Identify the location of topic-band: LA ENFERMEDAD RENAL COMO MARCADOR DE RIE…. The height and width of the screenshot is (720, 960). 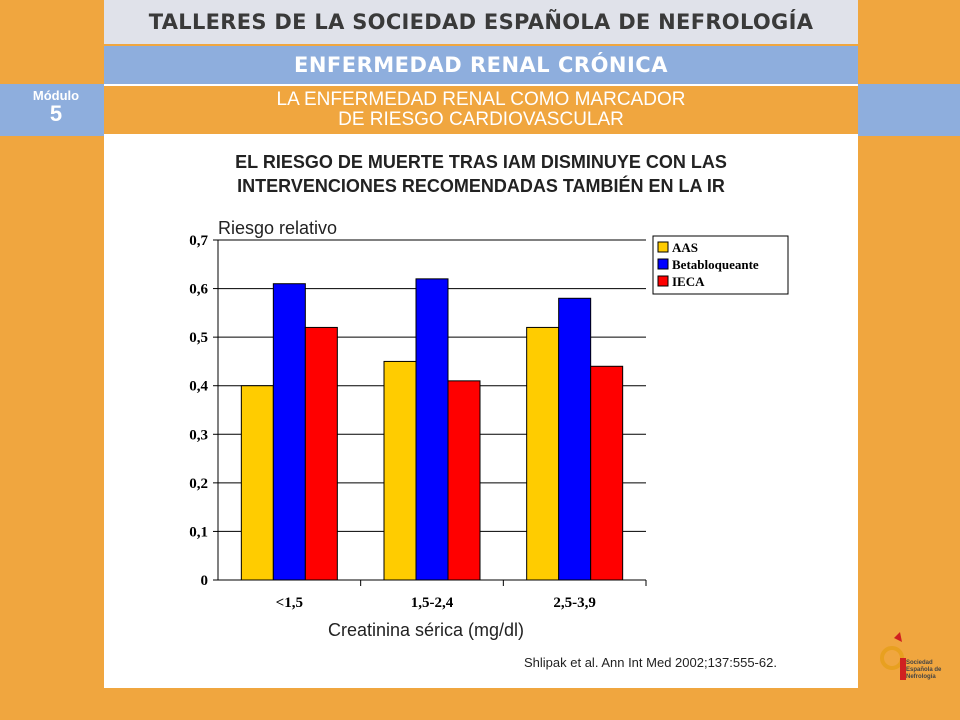
(481, 110).